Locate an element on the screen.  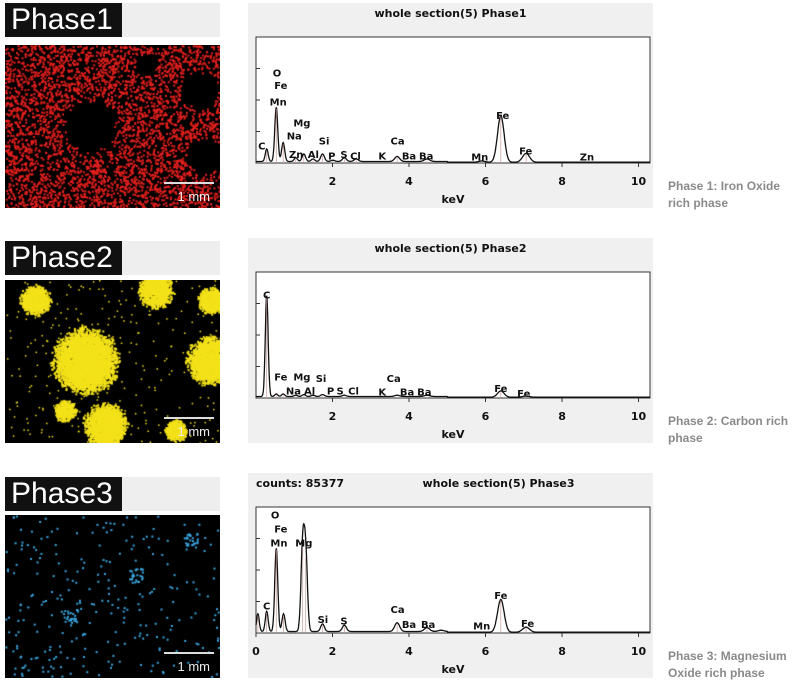
phase1-map-label: Phase1 is located at coordinates (63, 20).